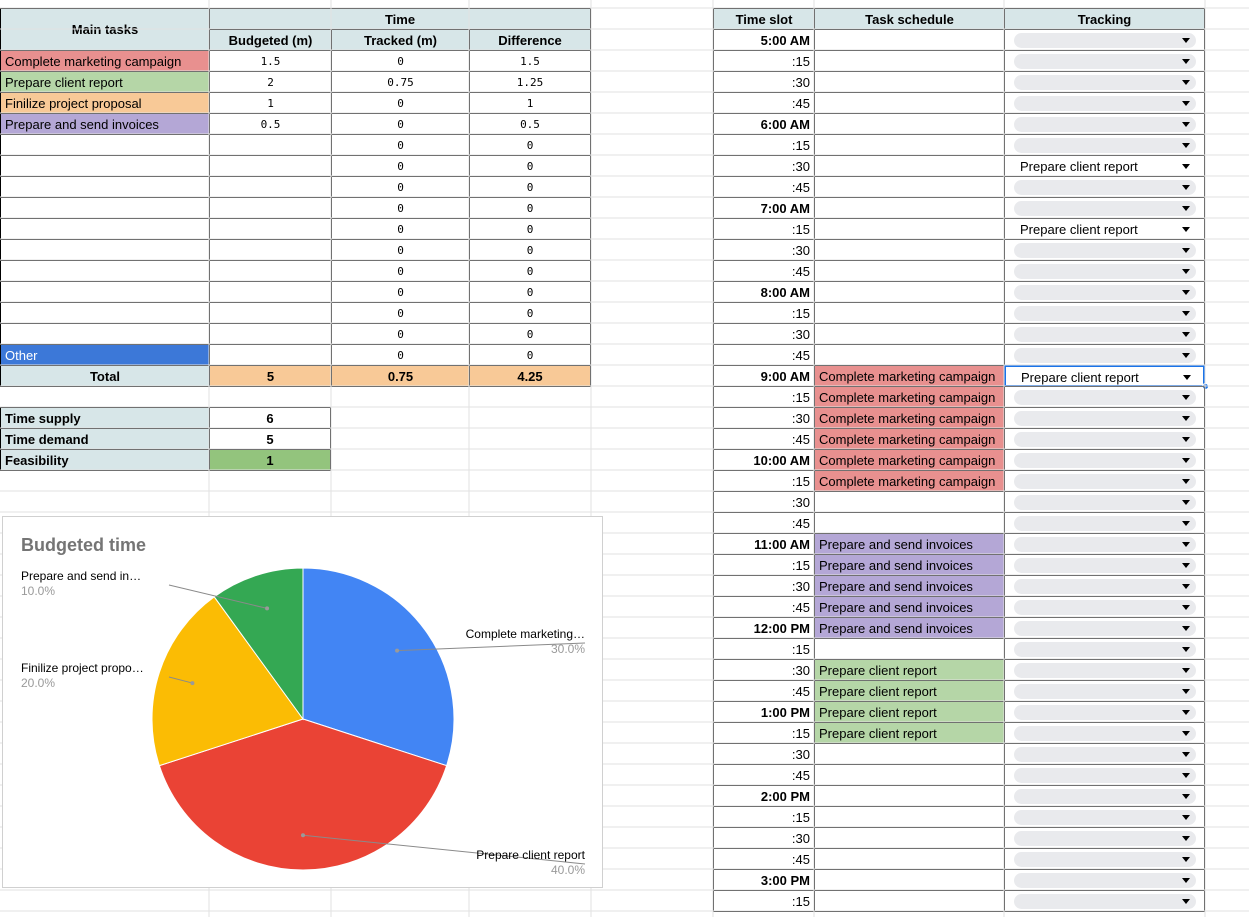  What do you see at coordinates (270, 82) in the screenshot?
I see `budgeted-cell: 2` at bounding box center [270, 82].